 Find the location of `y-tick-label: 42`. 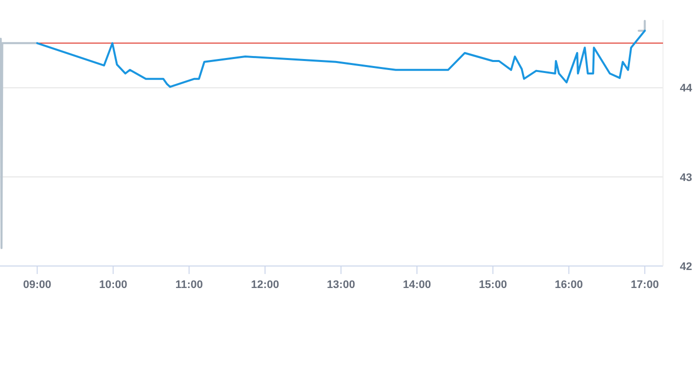

y-tick-label: 42 is located at coordinates (686, 267).